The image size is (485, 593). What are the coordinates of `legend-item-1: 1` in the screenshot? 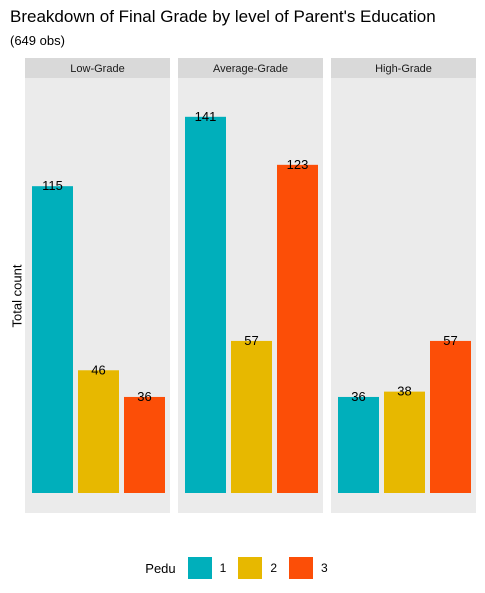 It's located at (207, 568).